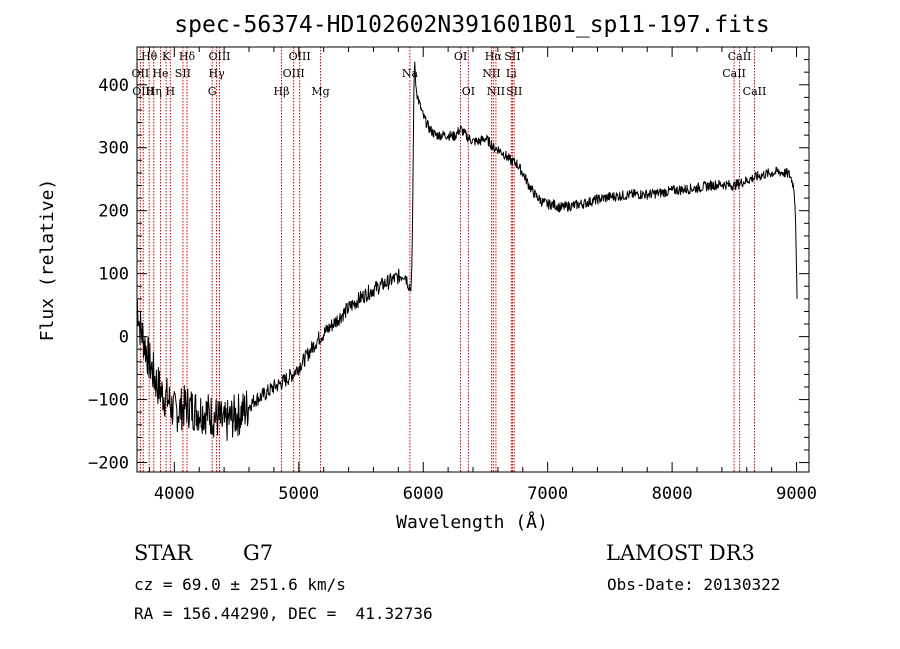 The image size is (900, 649). I want to click on x-tick-label: 6000, so click(423, 494).